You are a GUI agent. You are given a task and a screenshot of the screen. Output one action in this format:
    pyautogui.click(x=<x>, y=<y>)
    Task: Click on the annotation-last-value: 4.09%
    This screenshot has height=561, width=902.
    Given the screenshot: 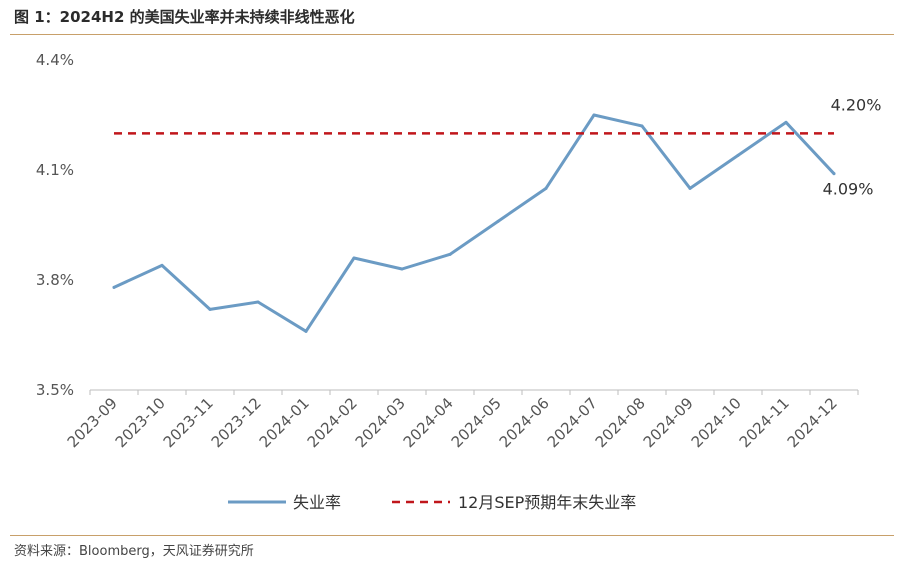 What is the action you would take?
    pyautogui.click(x=848, y=189)
    